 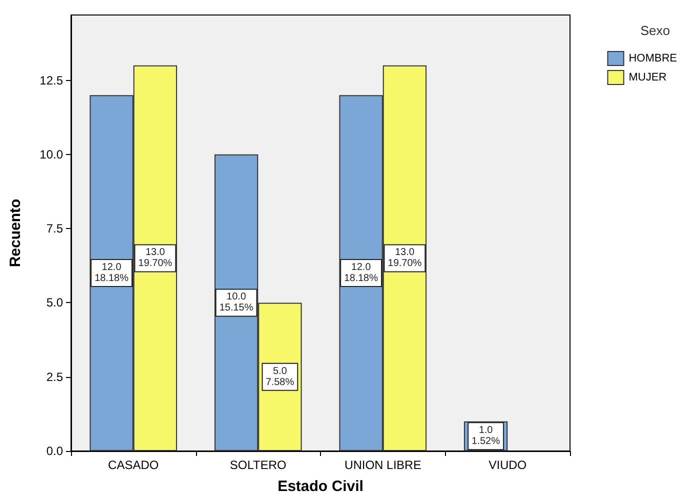 What do you see at coordinates (383, 465) in the screenshot?
I see `x-tick-label: UNION LIBRE` at bounding box center [383, 465].